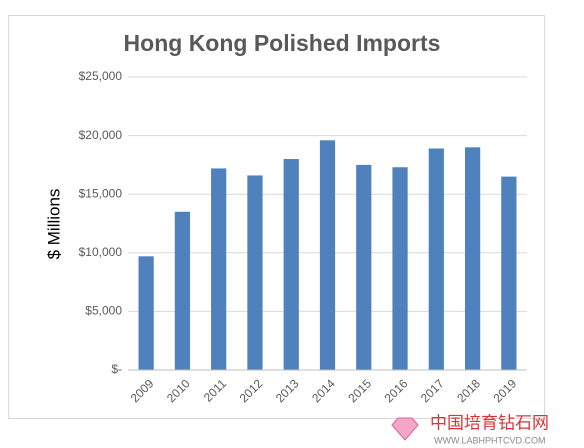  What do you see at coordinates (53, 224) in the screenshot?
I see `y-axis-label: $ Millions` at bounding box center [53, 224].